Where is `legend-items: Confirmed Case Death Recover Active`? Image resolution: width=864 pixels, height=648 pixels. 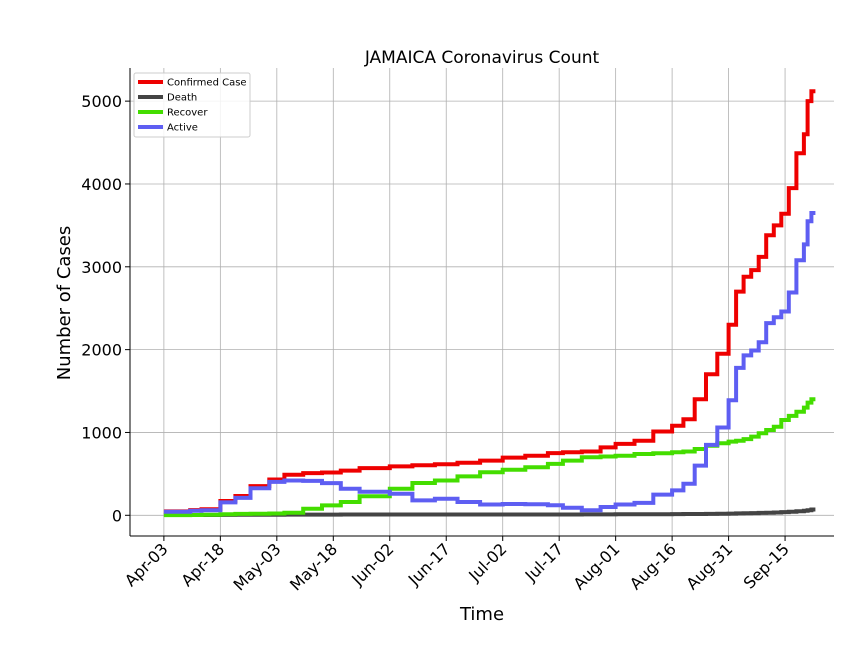 legend-items: Confirmed Case Death Recover Active is located at coordinates (192, 106).